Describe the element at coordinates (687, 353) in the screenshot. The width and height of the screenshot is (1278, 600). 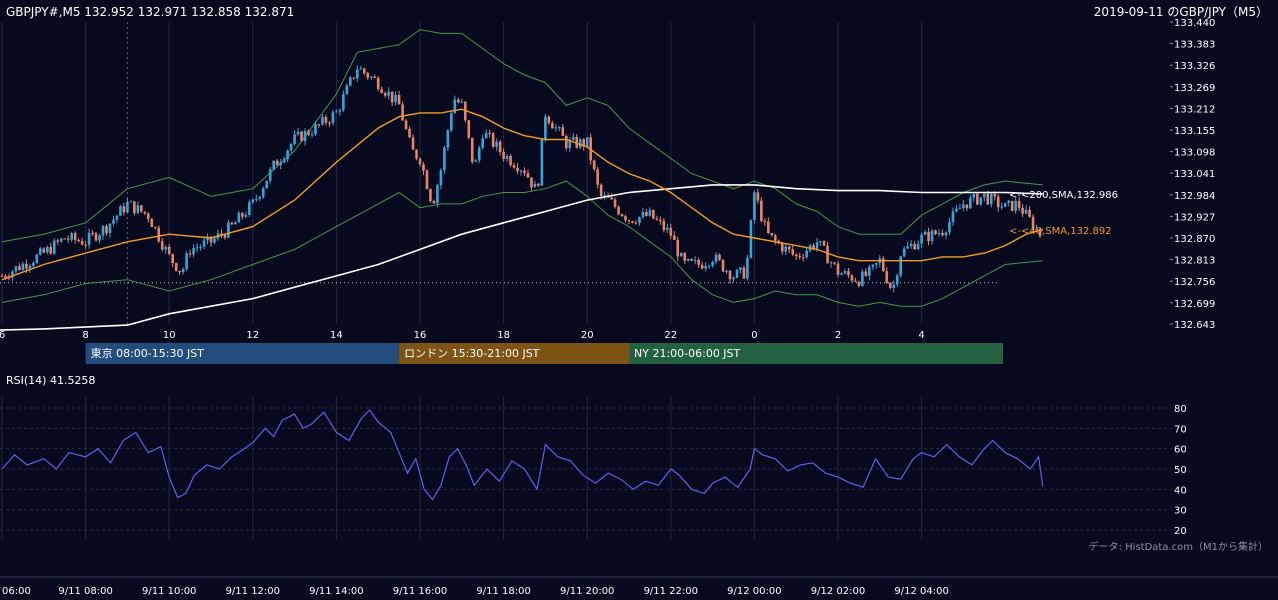
I see `session-label-2: NY 21:00-06:00 JST` at that location.